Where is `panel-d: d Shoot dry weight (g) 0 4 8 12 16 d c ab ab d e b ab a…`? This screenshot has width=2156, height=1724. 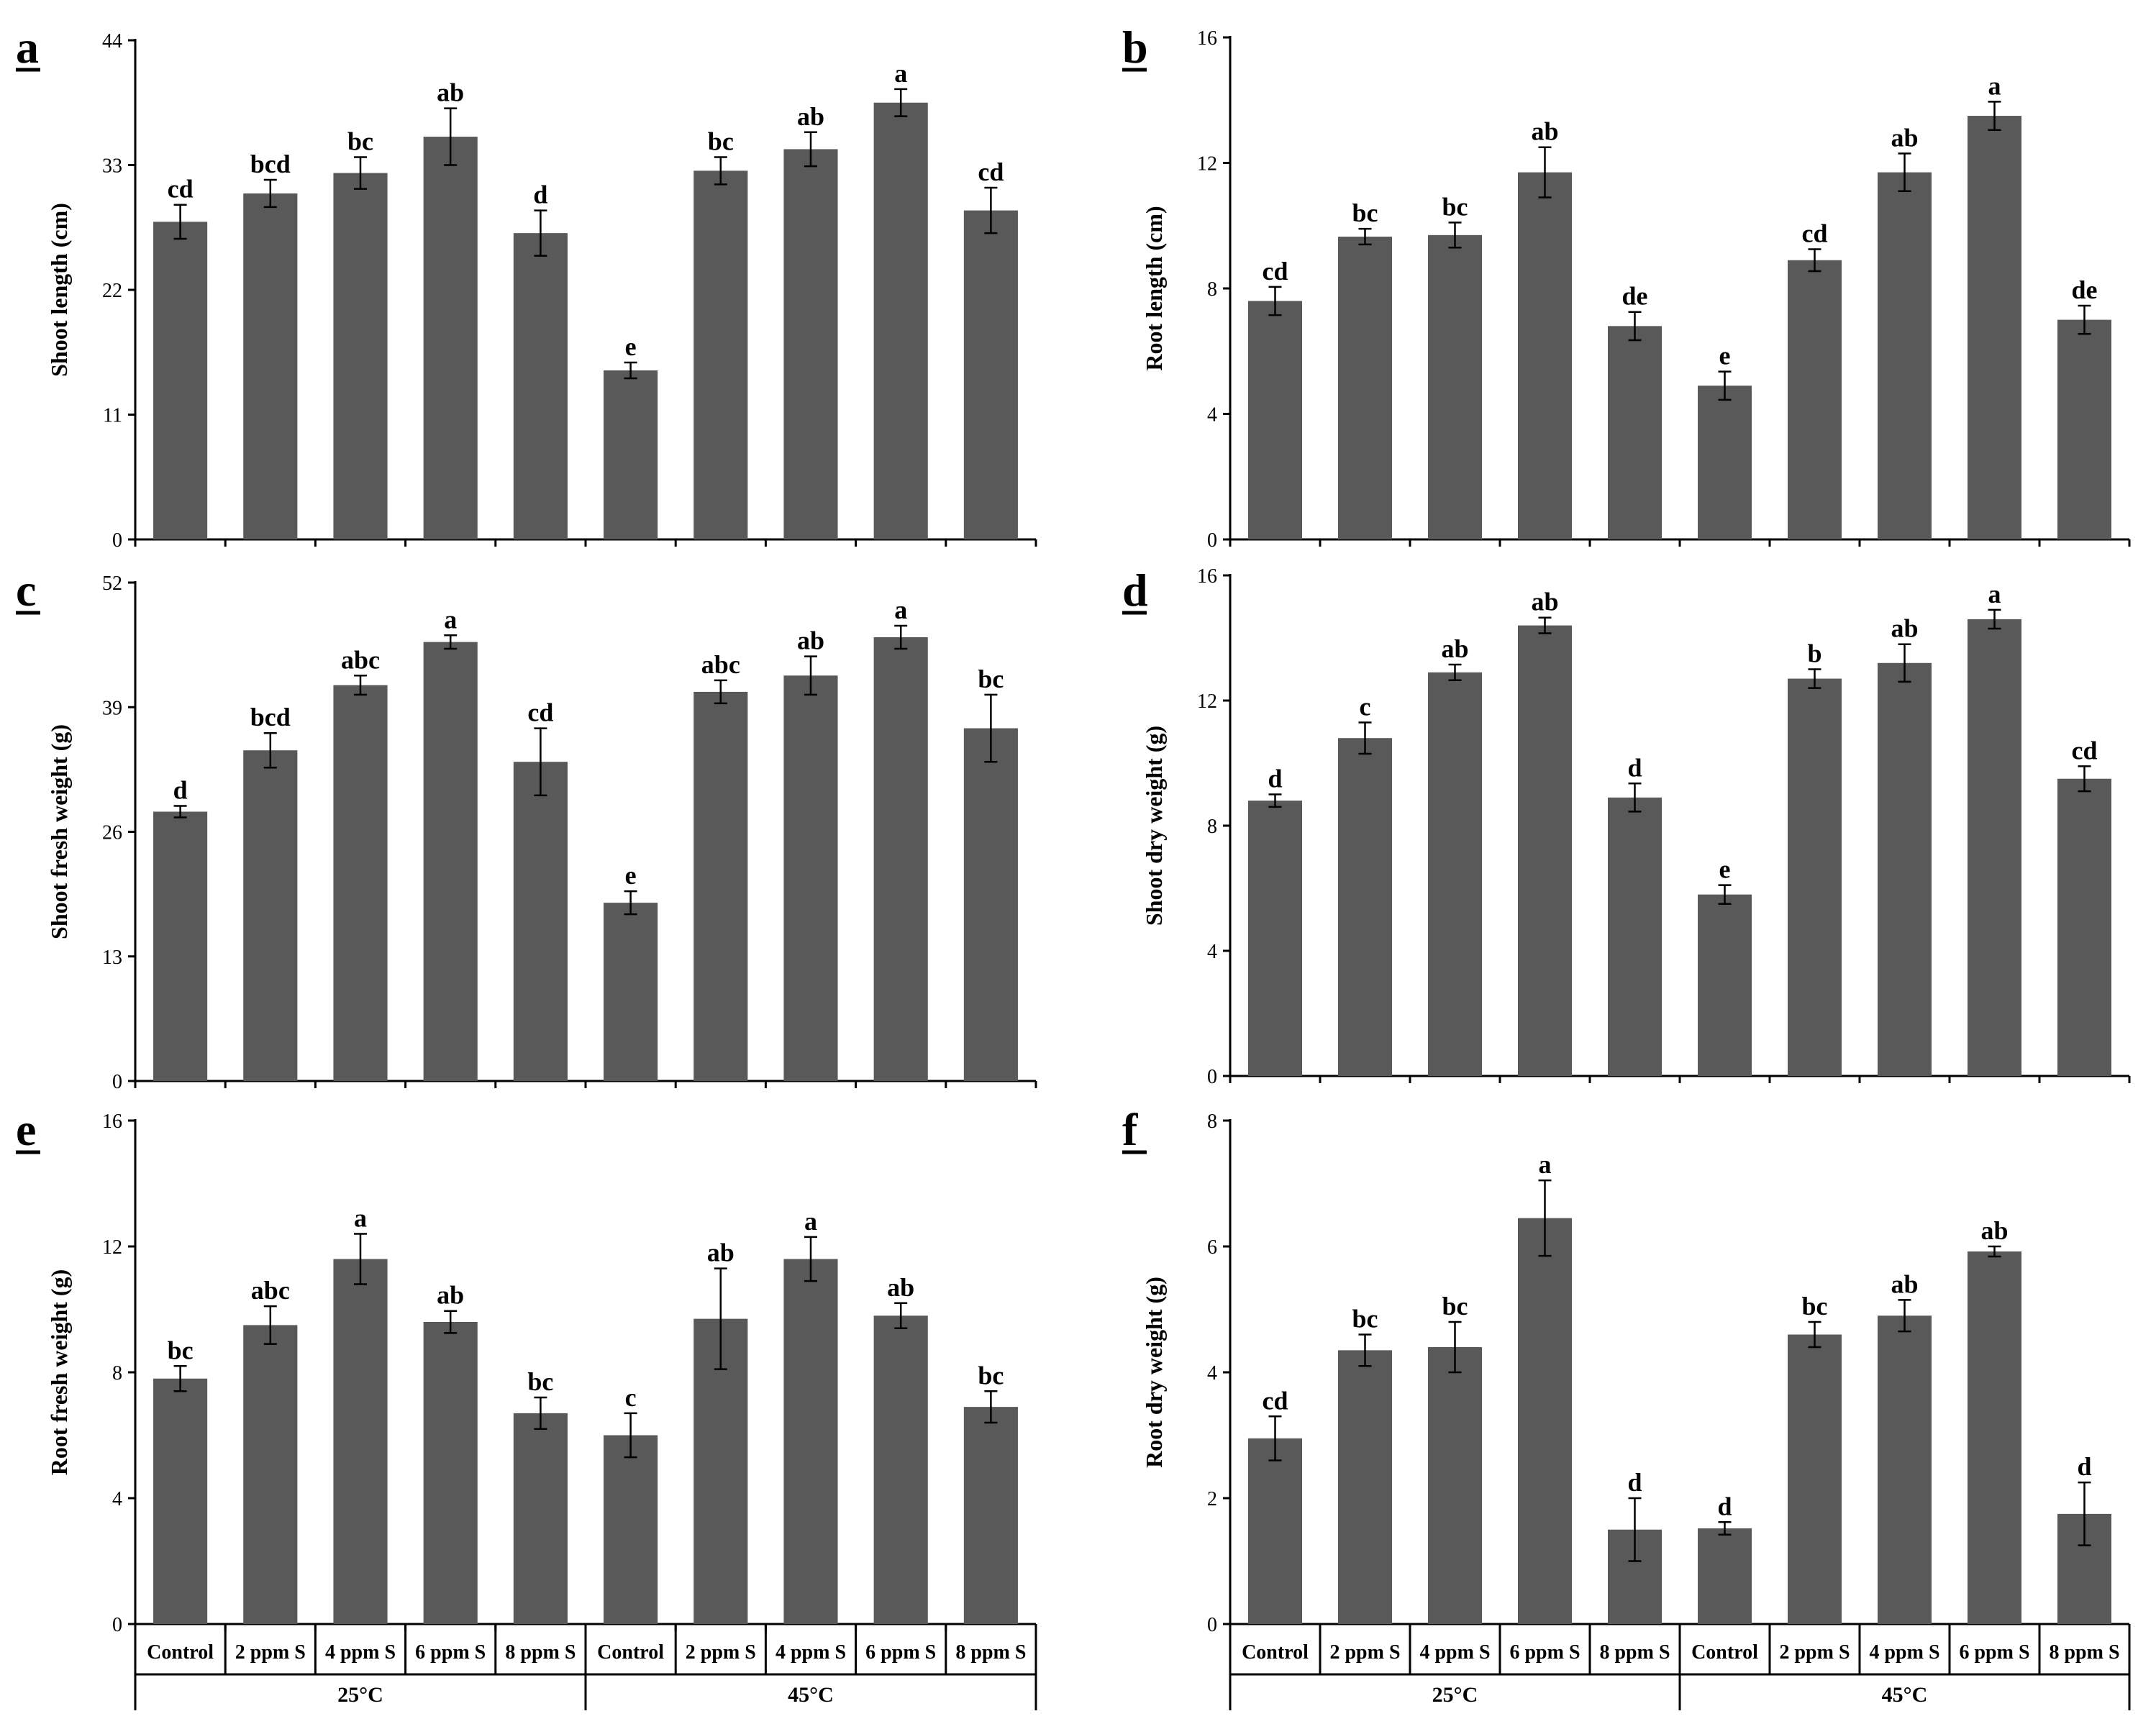 panel-d: d Shoot dry weight (g) 0 4 8 12 16 d c ab ab d e b ab a… is located at coordinates (1626, 826).